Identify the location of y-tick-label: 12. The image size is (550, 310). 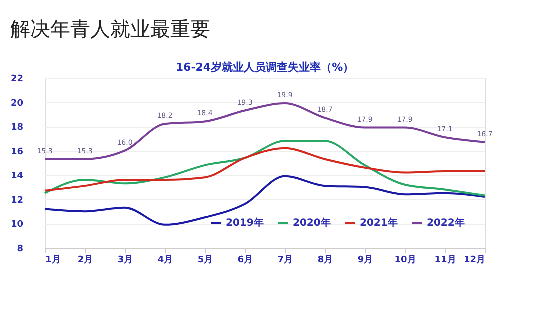
(17, 201).